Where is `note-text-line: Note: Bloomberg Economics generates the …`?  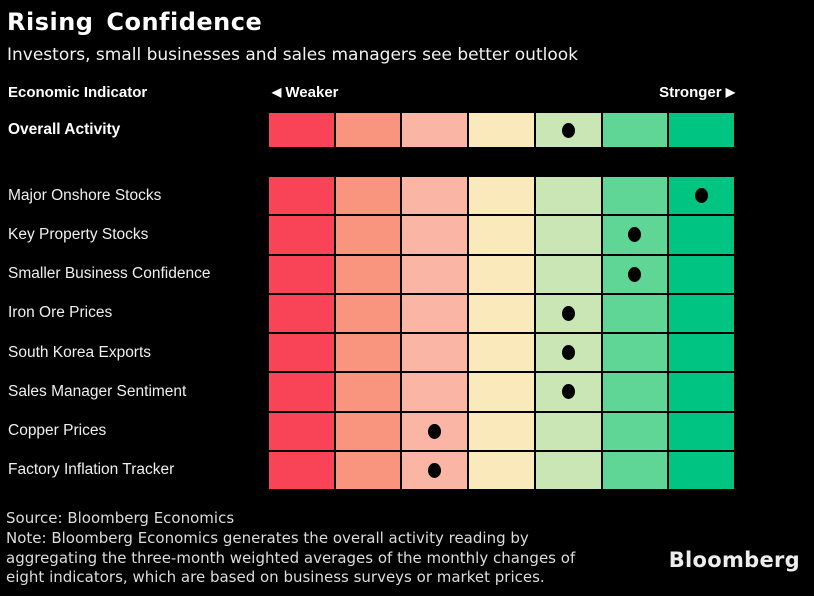
note-text-line: Note: Bloomberg Economics generates the … is located at coordinates (267, 538).